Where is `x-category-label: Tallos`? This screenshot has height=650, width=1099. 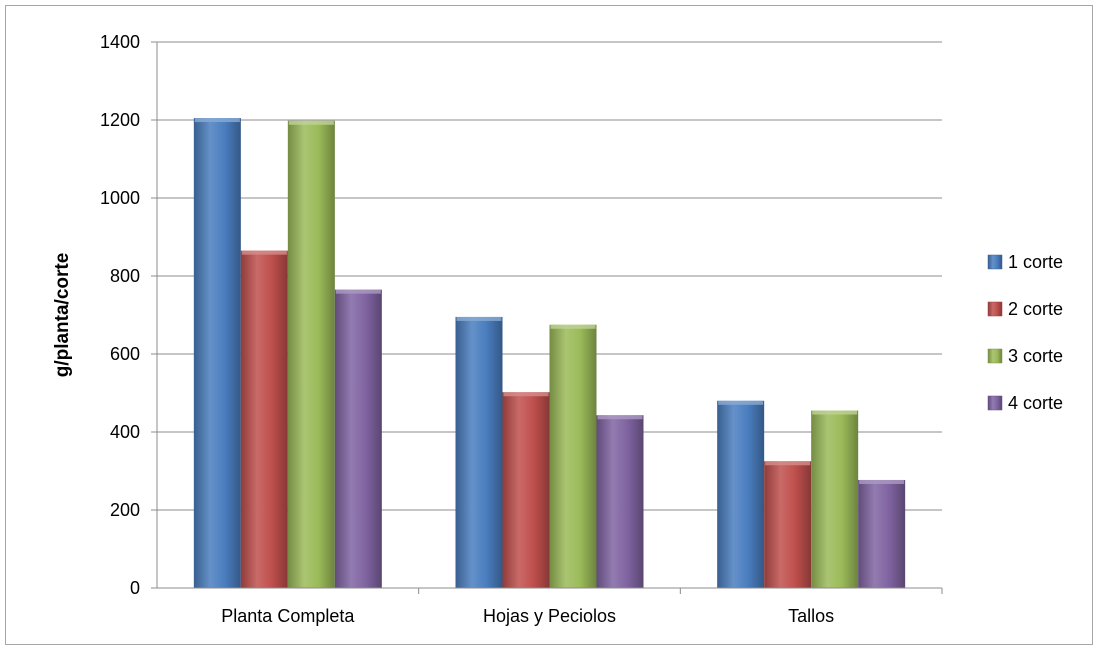 x-category-label: Tallos is located at coordinates (811, 616).